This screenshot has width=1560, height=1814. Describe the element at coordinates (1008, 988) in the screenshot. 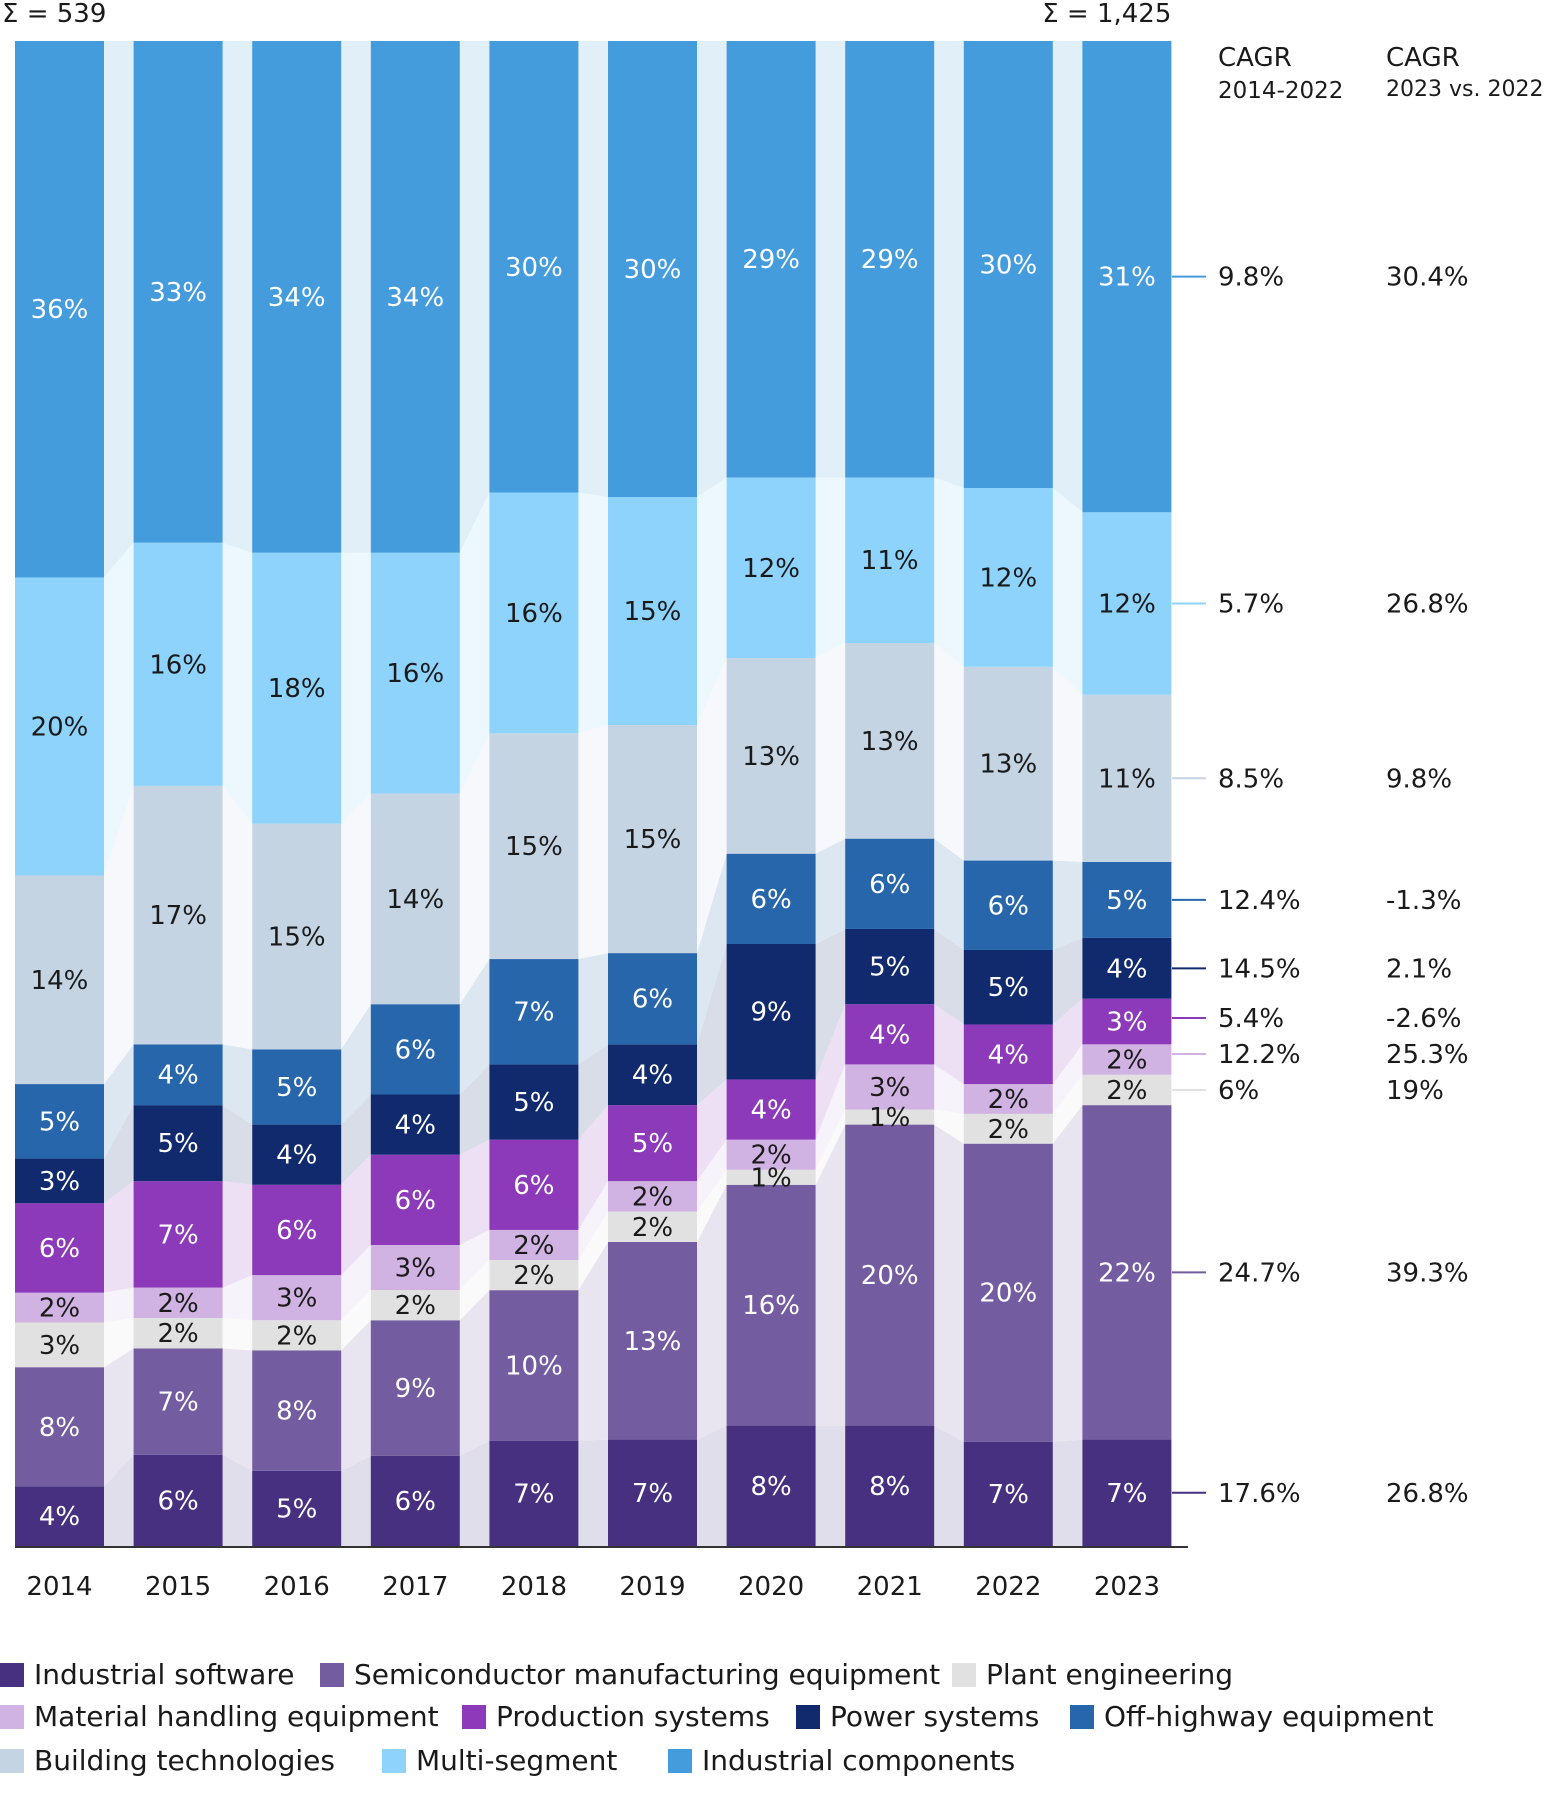

I see `data-label: 5%` at that location.